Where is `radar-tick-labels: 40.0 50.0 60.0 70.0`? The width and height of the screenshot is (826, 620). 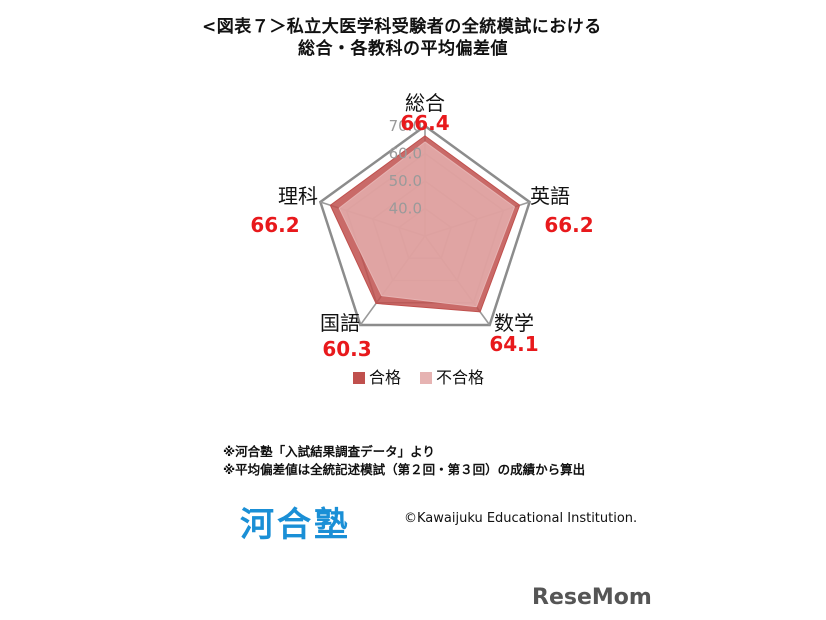 radar-tick-labels: 40.0 50.0 60.0 70.0 is located at coordinates (405, 167).